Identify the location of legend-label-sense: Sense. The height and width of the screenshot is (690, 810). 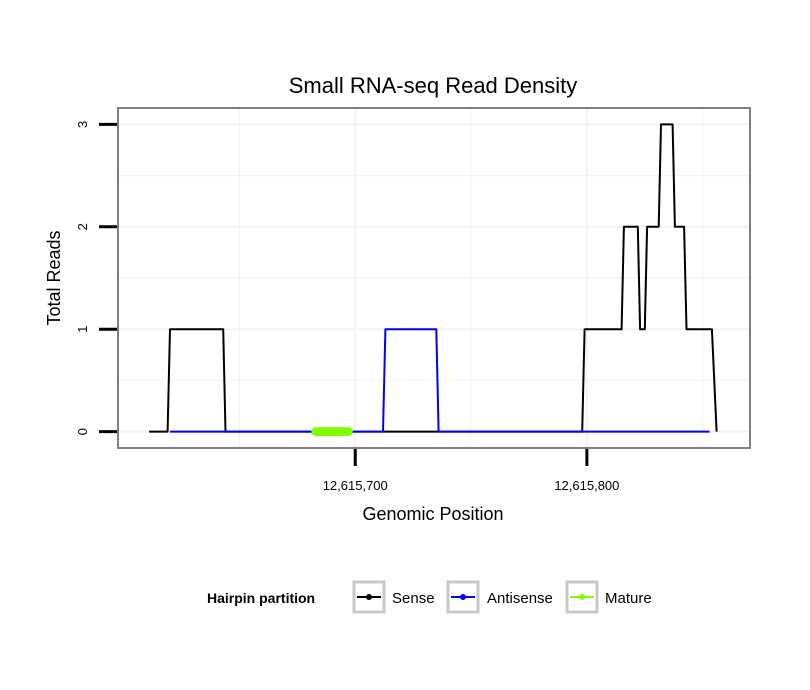
(413, 598).